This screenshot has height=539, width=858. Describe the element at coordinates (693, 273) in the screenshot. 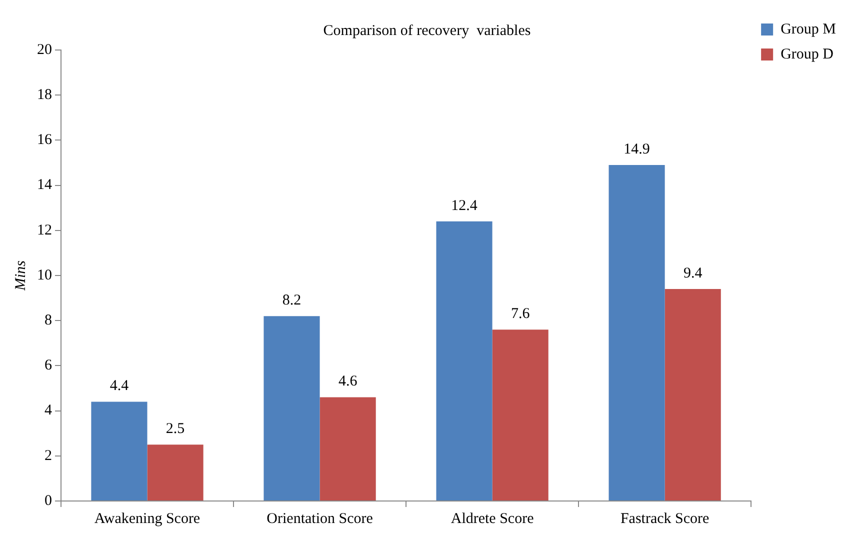

I see `data-label: 9.4` at that location.